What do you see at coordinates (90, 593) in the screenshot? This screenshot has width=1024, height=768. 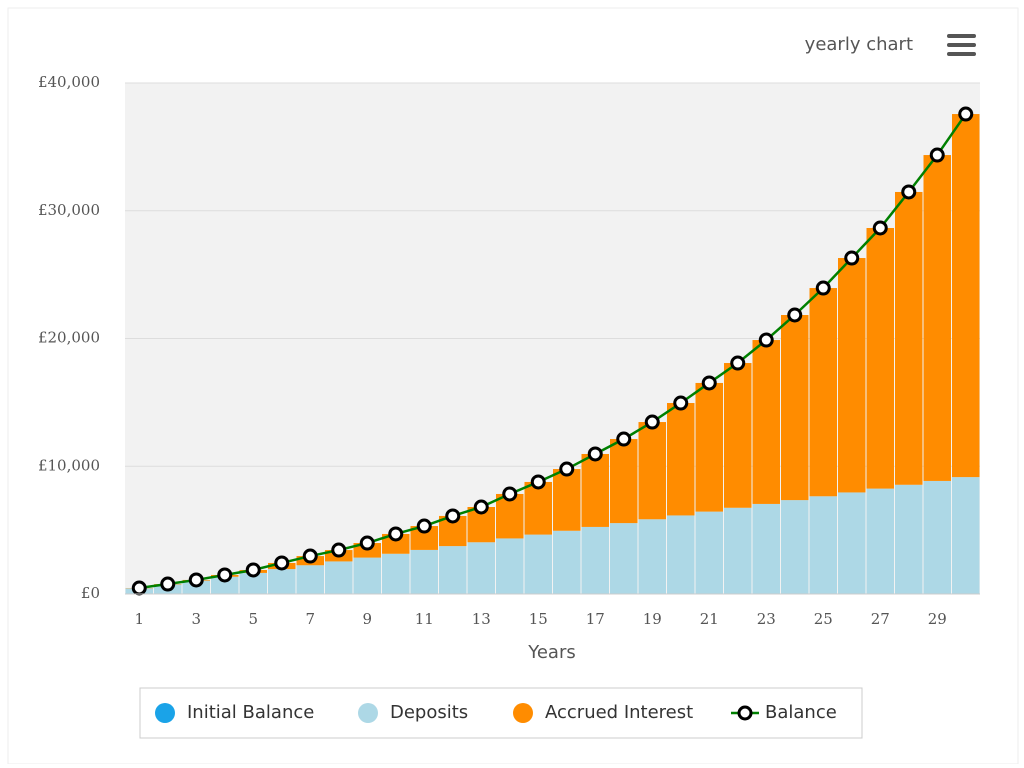 I see `y-tick-label: £0` at bounding box center [90, 593].